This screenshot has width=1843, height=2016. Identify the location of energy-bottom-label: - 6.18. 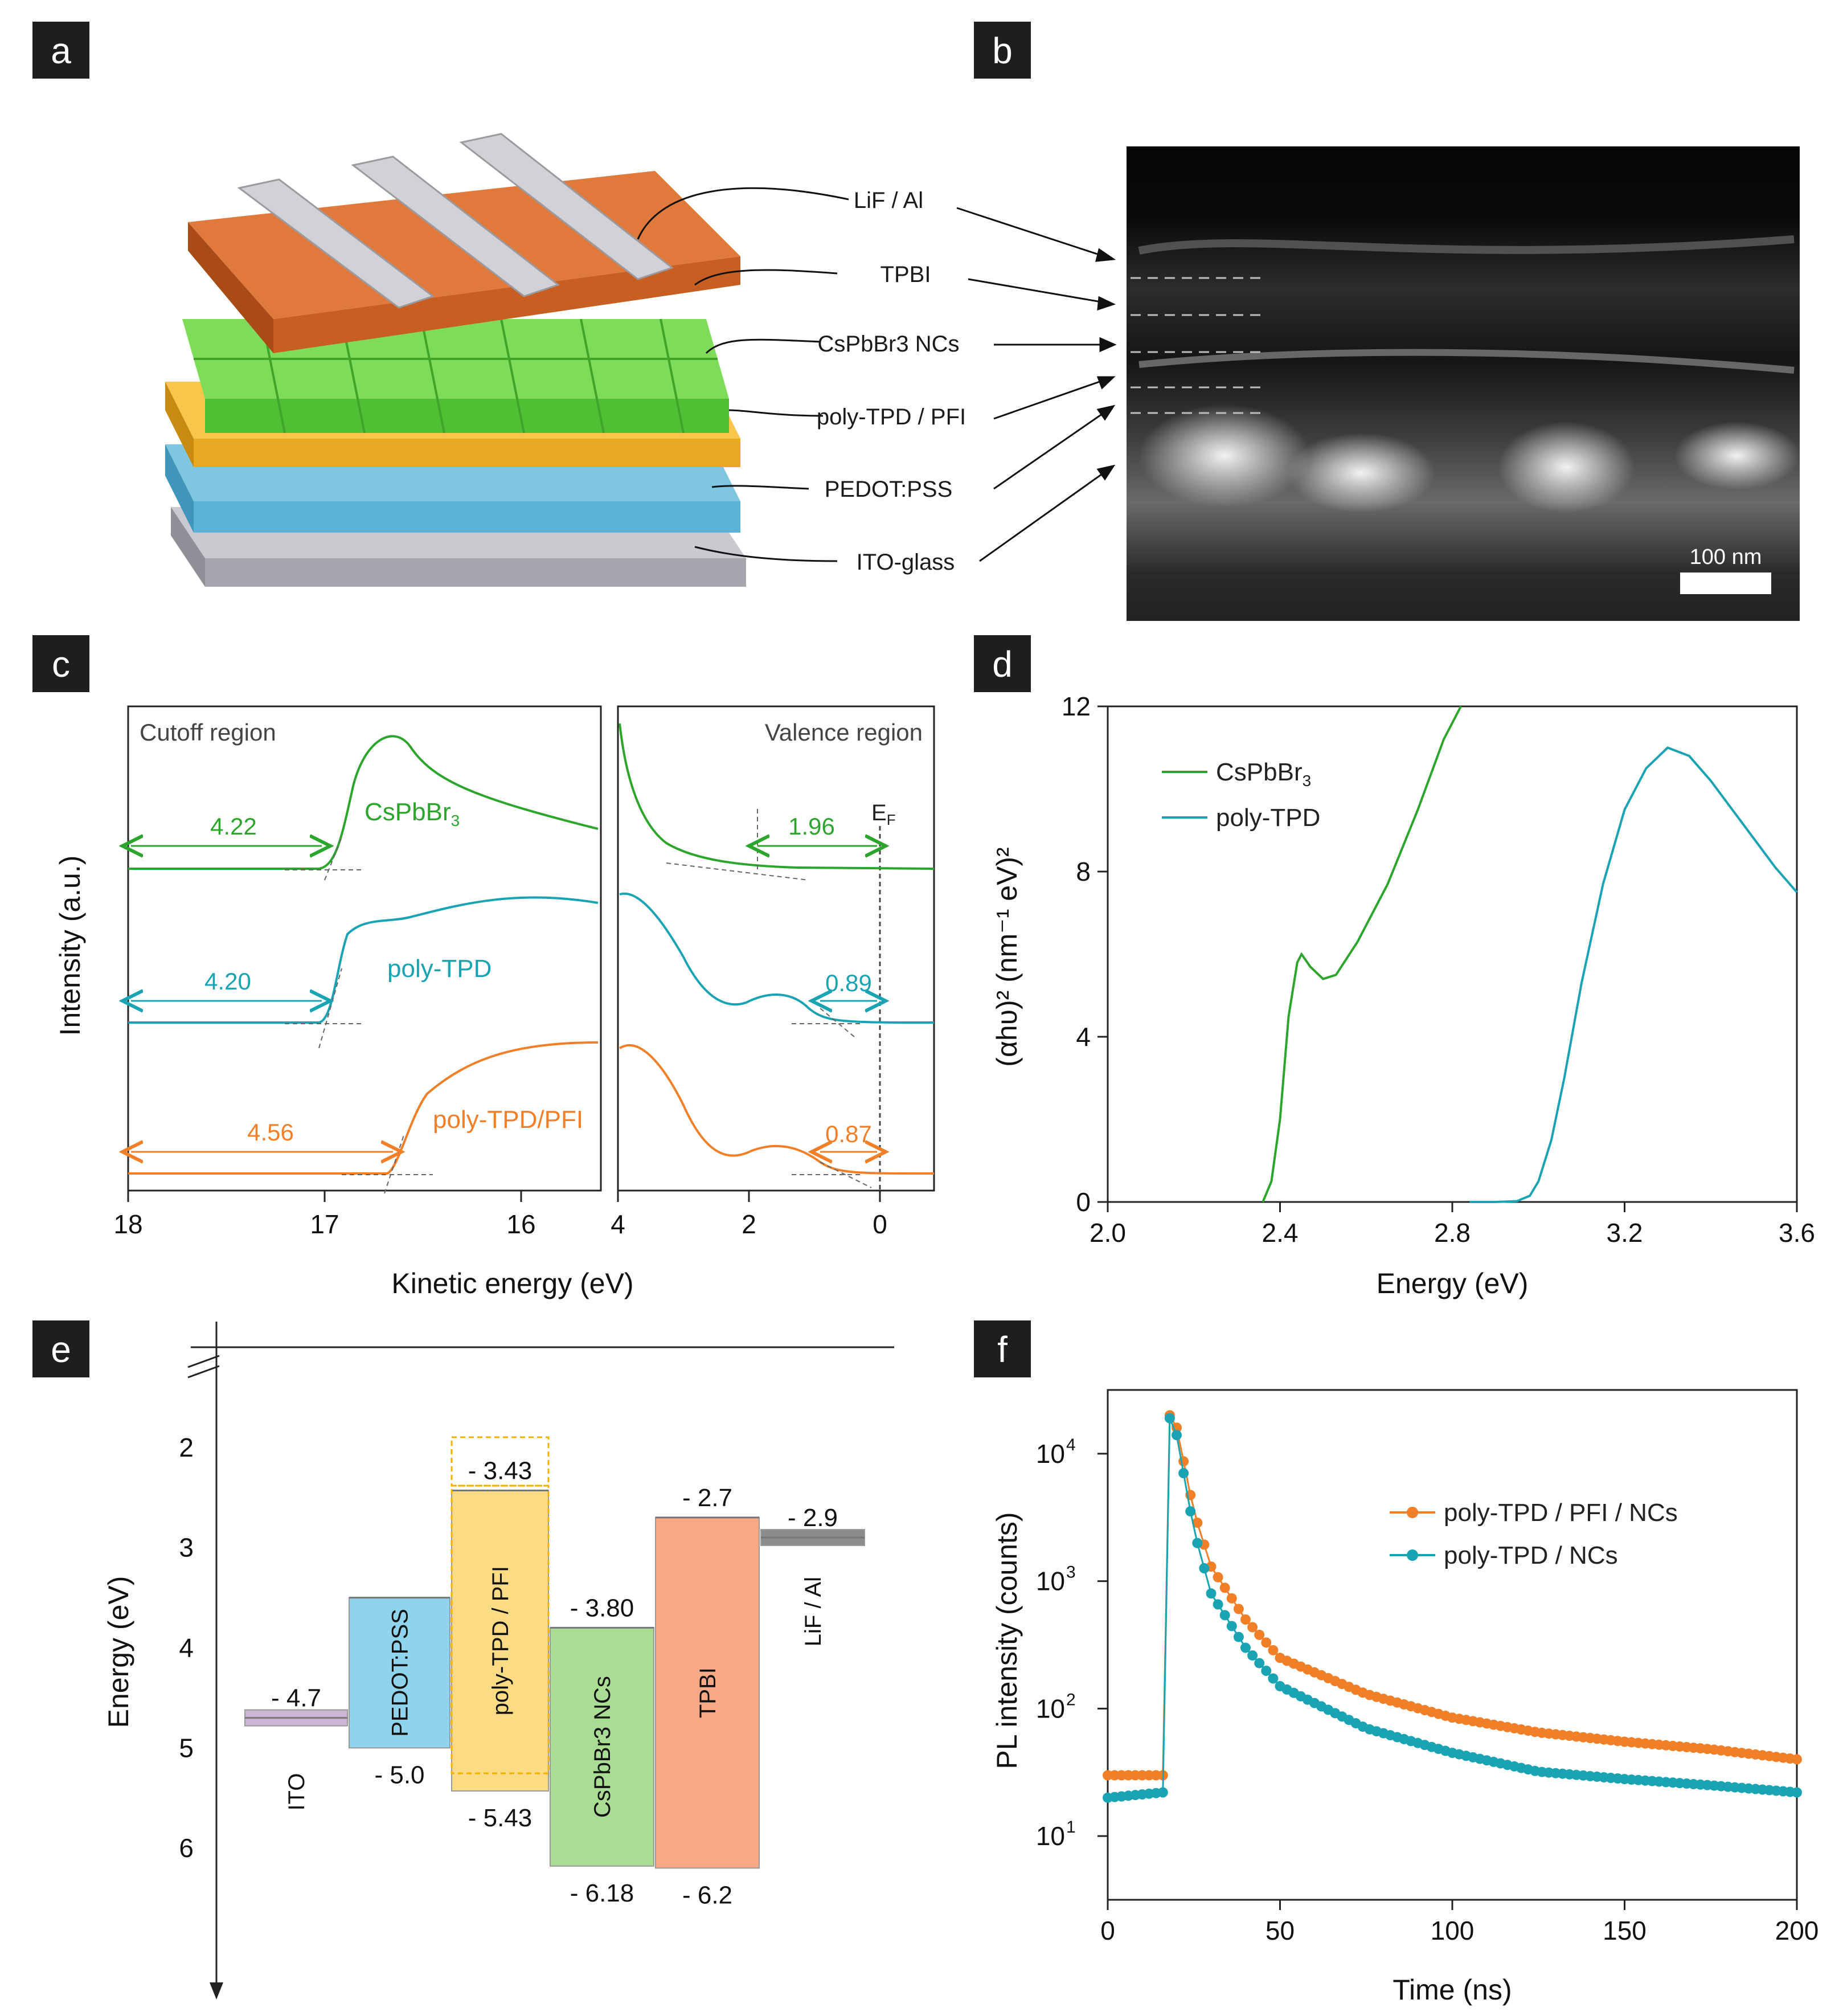
(602, 1893).